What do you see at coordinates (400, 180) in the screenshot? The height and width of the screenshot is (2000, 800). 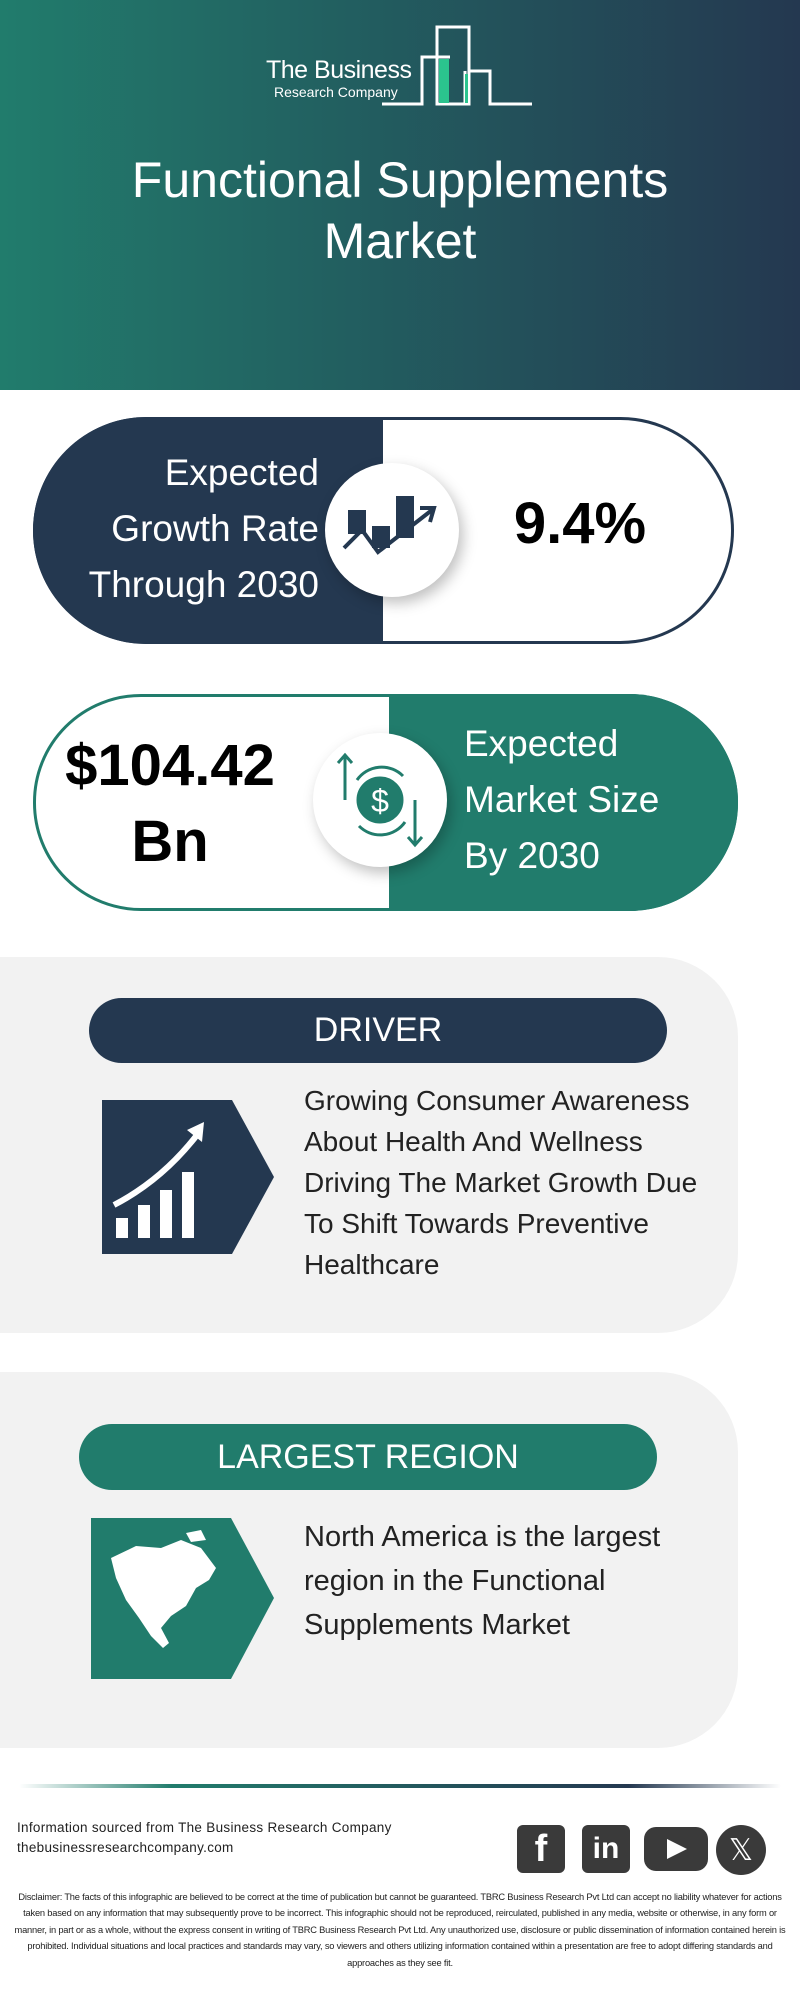 I see `title-line: Functional Supplements` at bounding box center [400, 180].